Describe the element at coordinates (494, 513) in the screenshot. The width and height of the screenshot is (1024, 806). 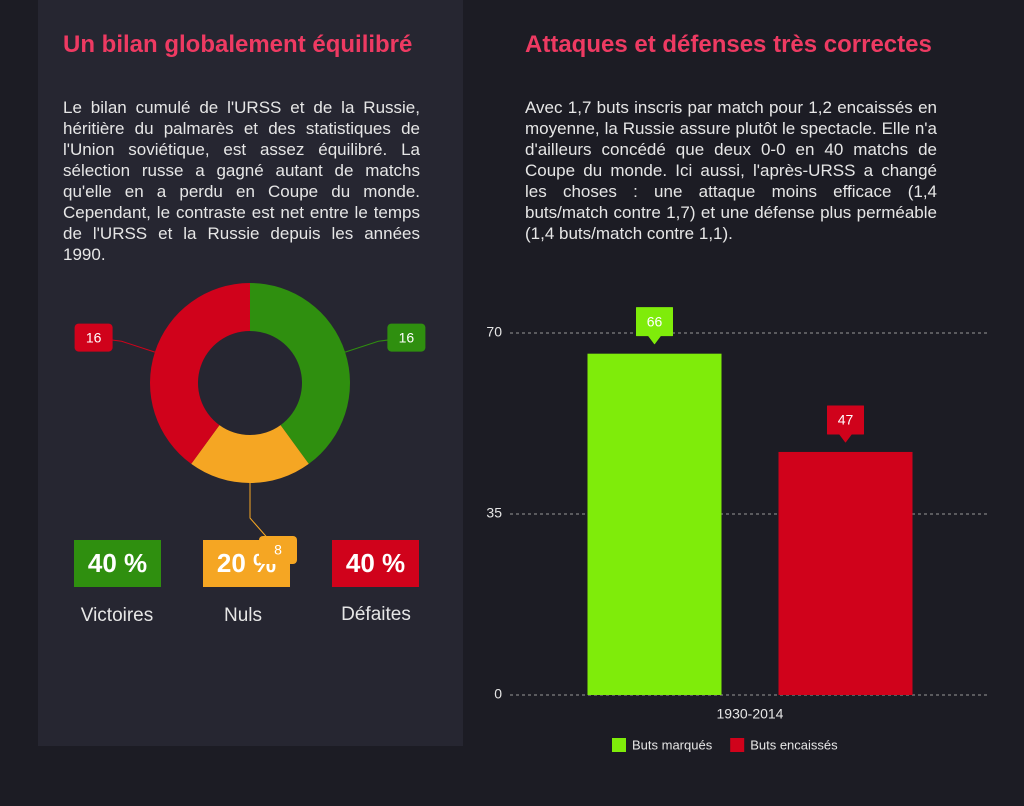
I see `y-tick-label: 35` at that location.